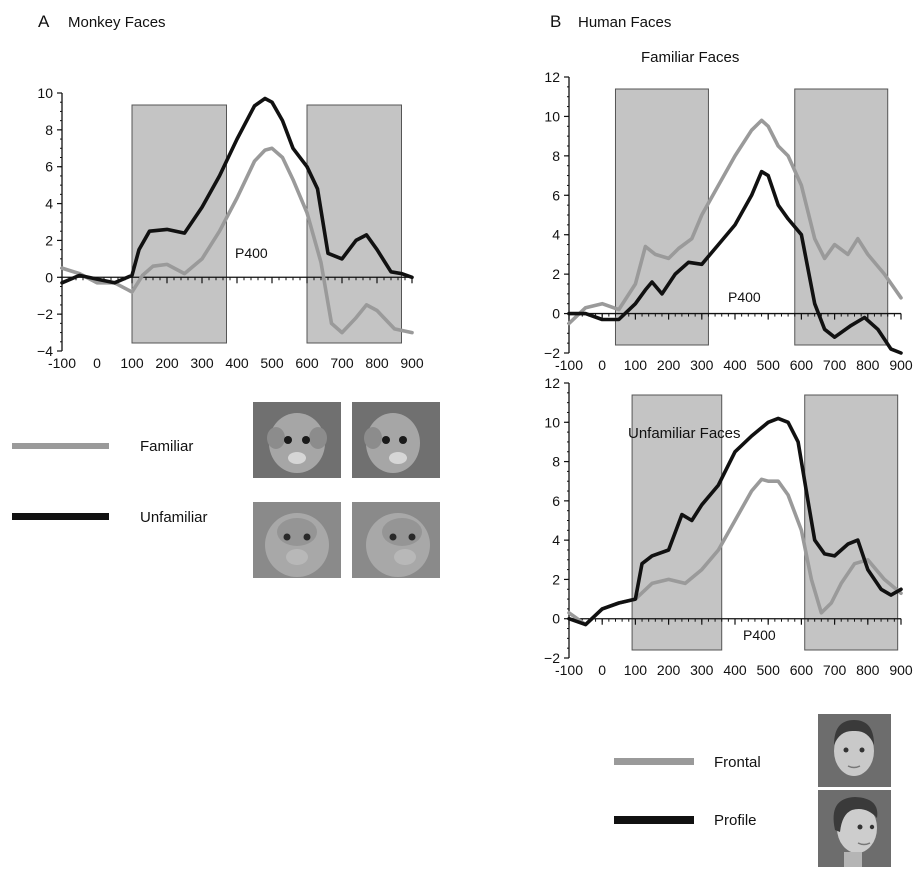  I want to click on monkey-photo-unfamiliar-profile-icon, so click(396, 540).